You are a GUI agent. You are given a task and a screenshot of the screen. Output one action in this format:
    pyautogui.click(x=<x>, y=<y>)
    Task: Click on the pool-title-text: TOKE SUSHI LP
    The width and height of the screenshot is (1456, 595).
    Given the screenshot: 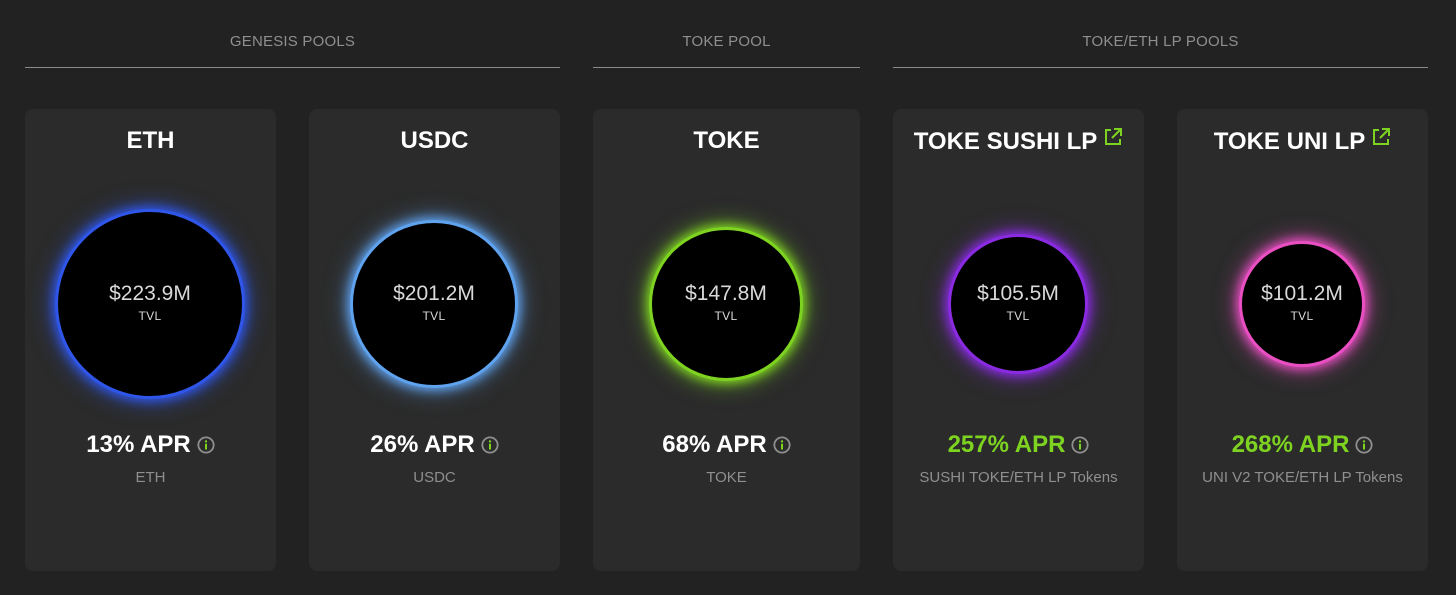 What is the action you would take?
    pyautogui.click(x=1005, y=141)
    